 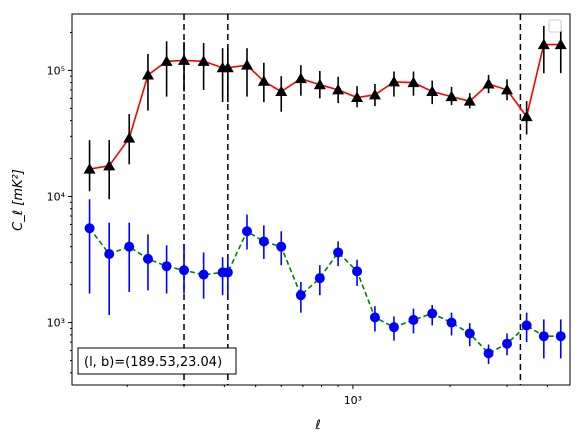 I want to click on y-tick-label: 10⁵, so click(x=56, y=70).